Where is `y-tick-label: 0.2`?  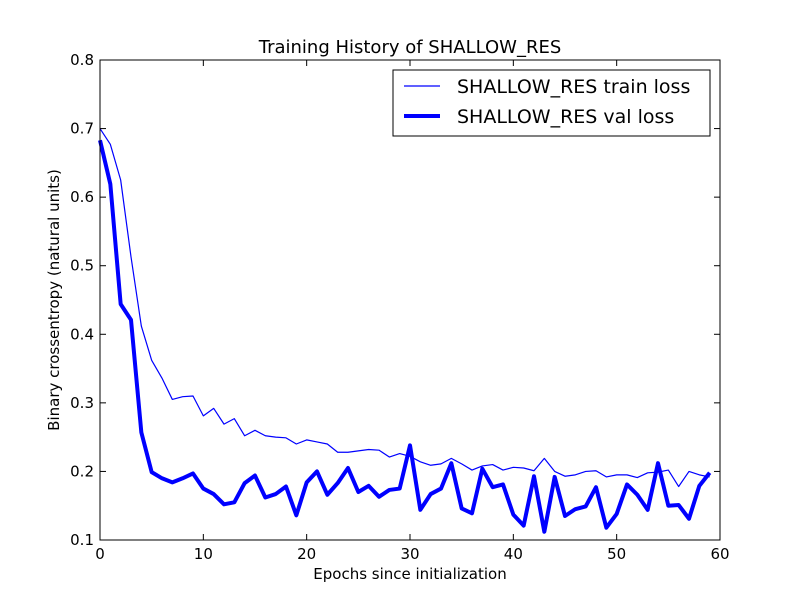 y-tick-label: 0.2 is located at coordinates (82, 471).